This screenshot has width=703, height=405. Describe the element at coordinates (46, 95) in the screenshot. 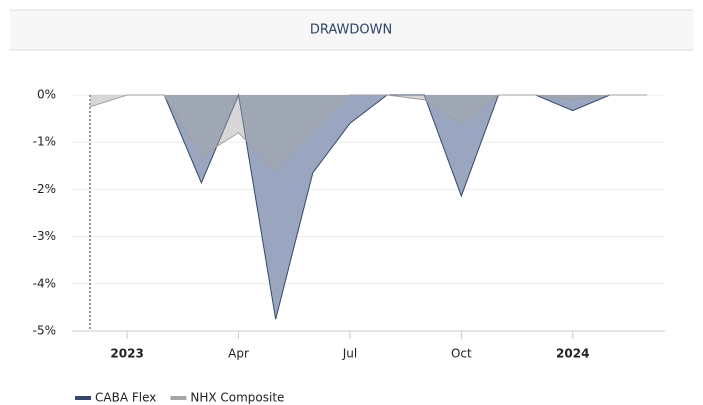

I see `y-tick-label: 0%` at that location.